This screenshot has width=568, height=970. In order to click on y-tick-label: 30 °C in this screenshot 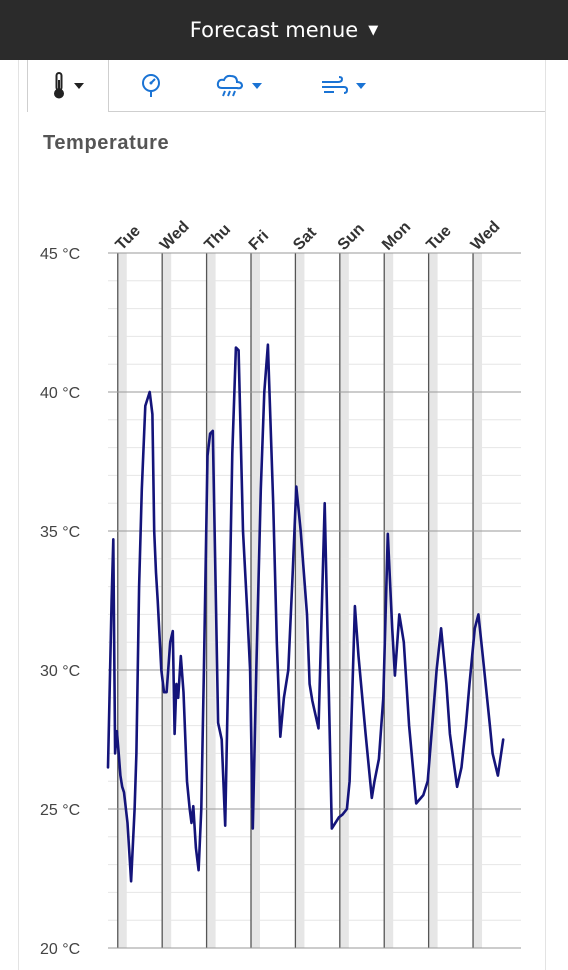, I will do `click(60, 671)`.